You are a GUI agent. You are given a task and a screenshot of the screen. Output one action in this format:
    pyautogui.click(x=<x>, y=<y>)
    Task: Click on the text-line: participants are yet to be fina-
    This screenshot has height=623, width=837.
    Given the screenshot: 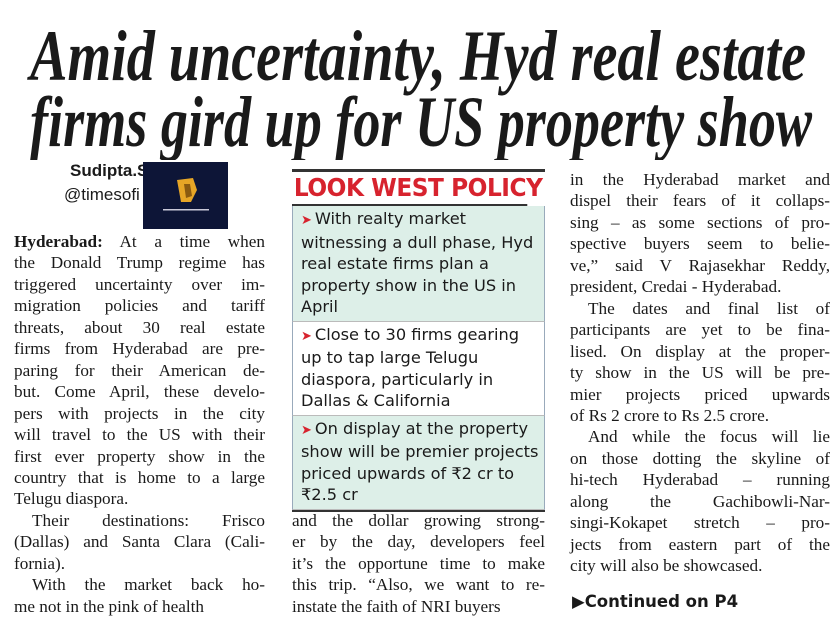 What is the action you would take?
    pyautogui.click(x=700, y=330)
    